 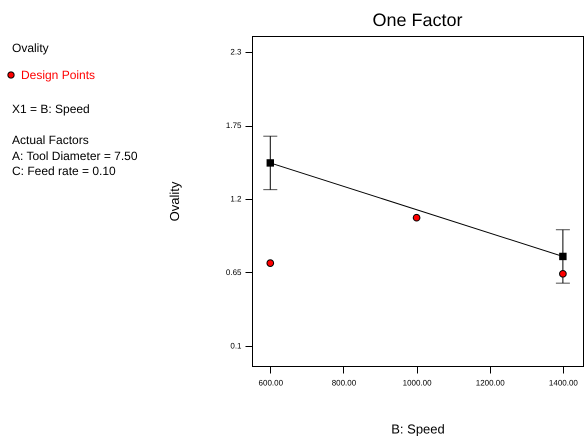 What do you see at coordinates (491, 383) in the screenshot?
I see `x-tick-label: 1200.00` at bounding box center [491, 383].